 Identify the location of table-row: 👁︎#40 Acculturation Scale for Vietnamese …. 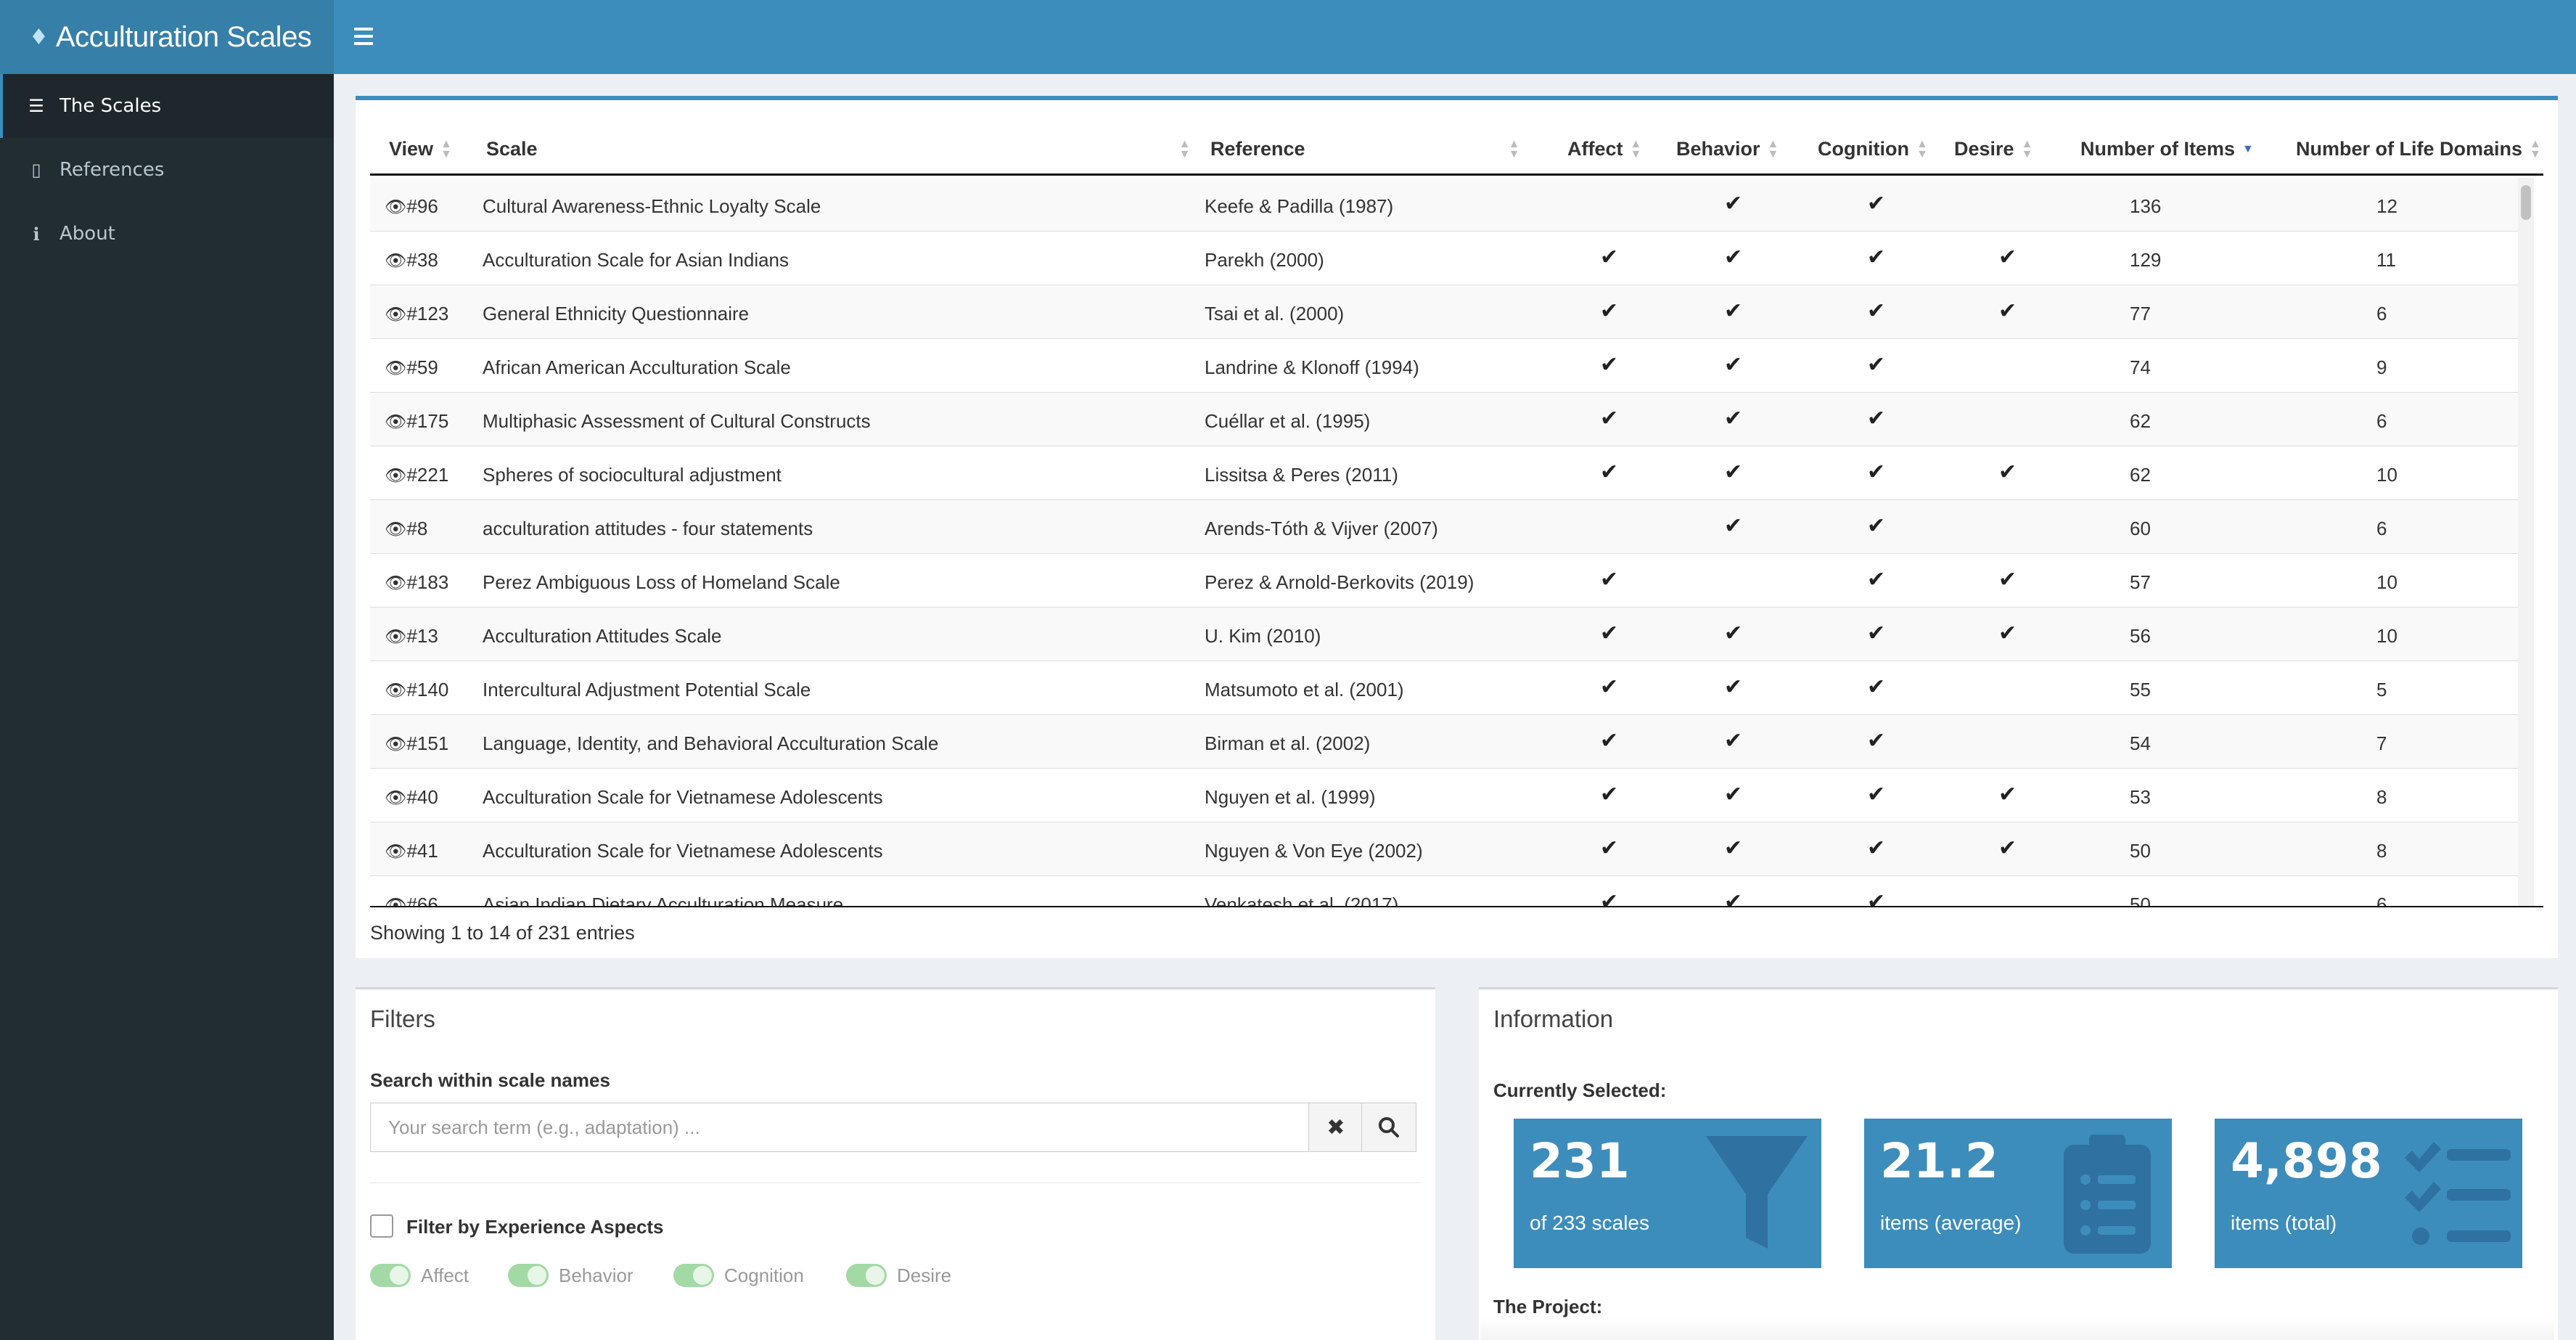
(1444, 795).